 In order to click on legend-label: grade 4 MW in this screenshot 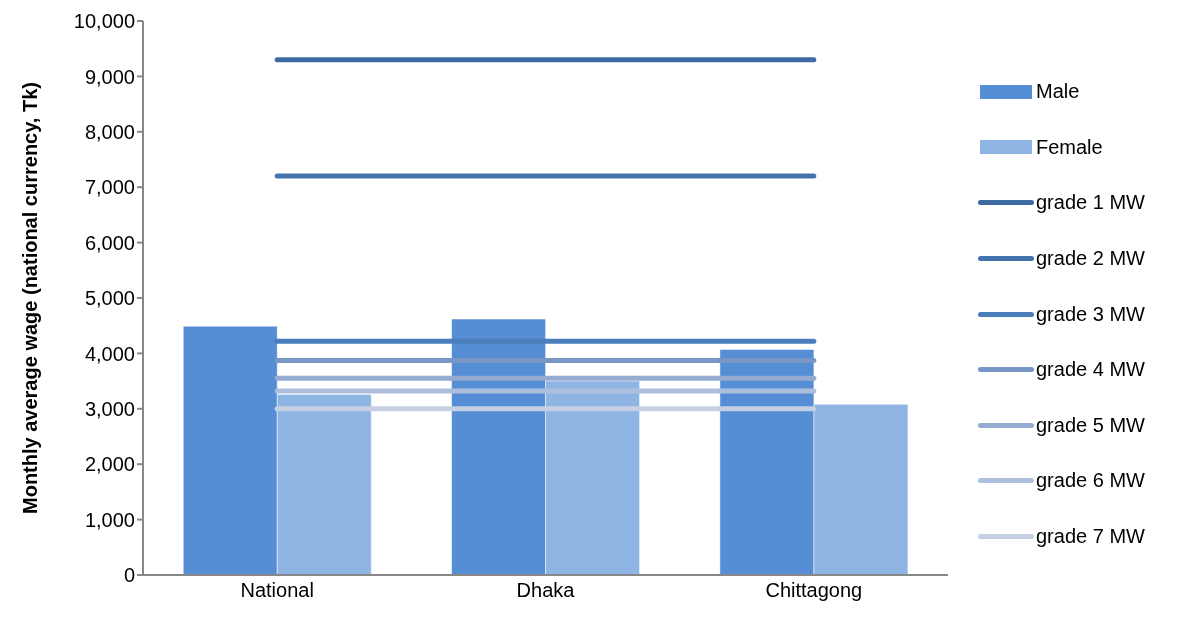, I will do `click(1090, 370)`.